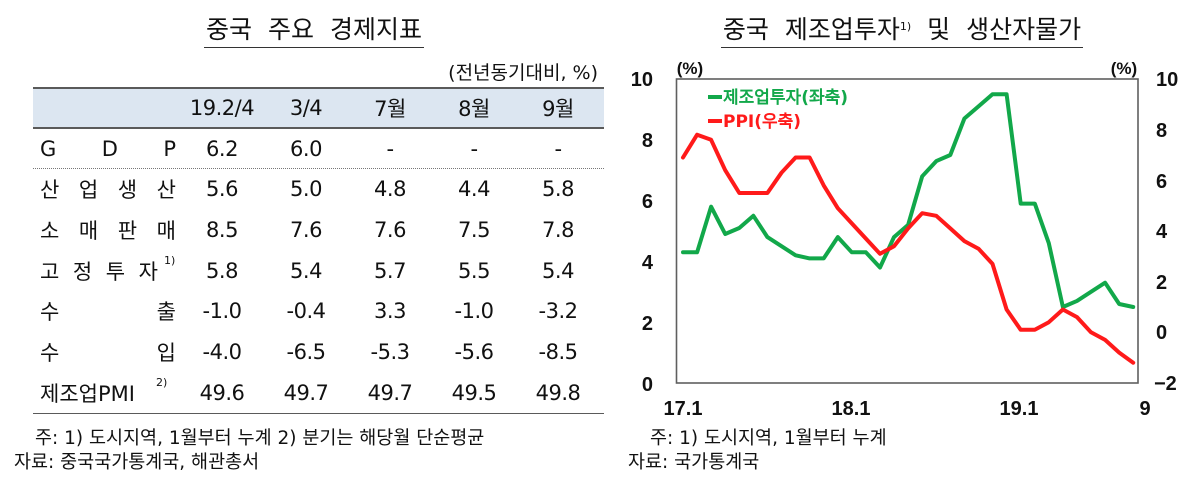  I want to click on row-label-text: 산 업 생 산, so click(108, 190).